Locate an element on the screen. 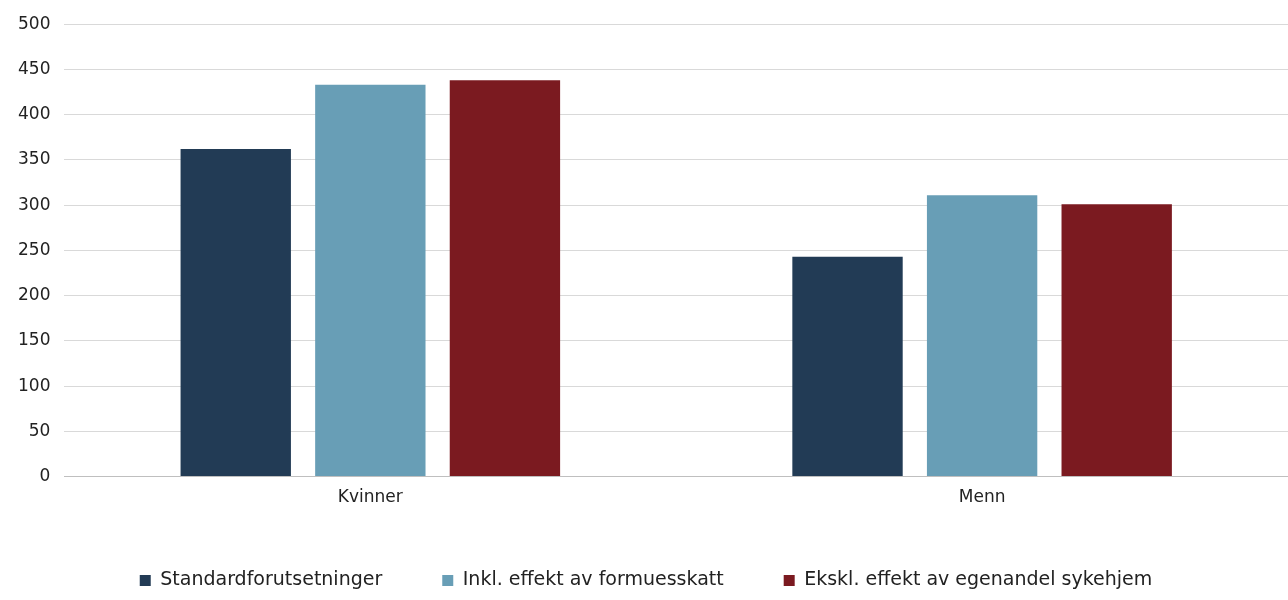 The width and height of the screenshot is (1288, 600). y-tick-label: 400 is located at coordinates (34, 113).